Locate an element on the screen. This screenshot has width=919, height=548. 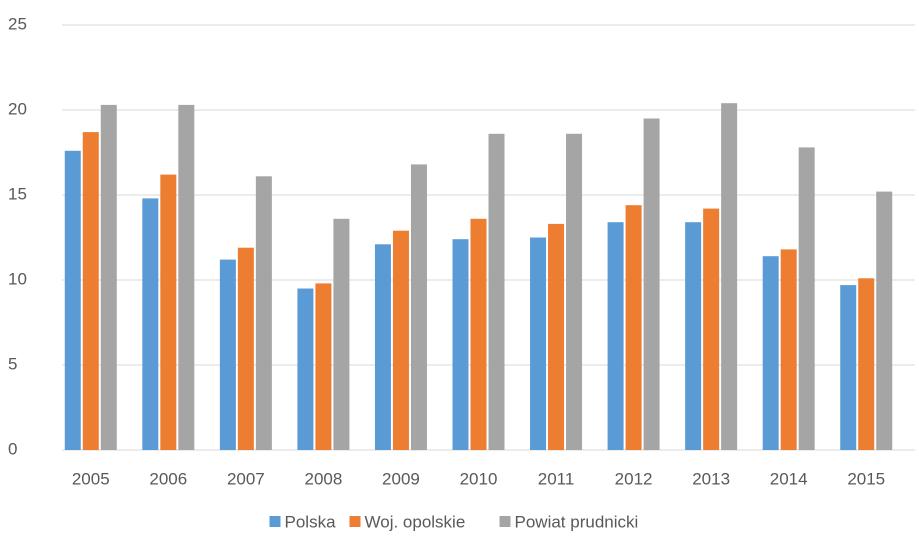
x-tick-label: 2005 is located at coordinates (91, 478).